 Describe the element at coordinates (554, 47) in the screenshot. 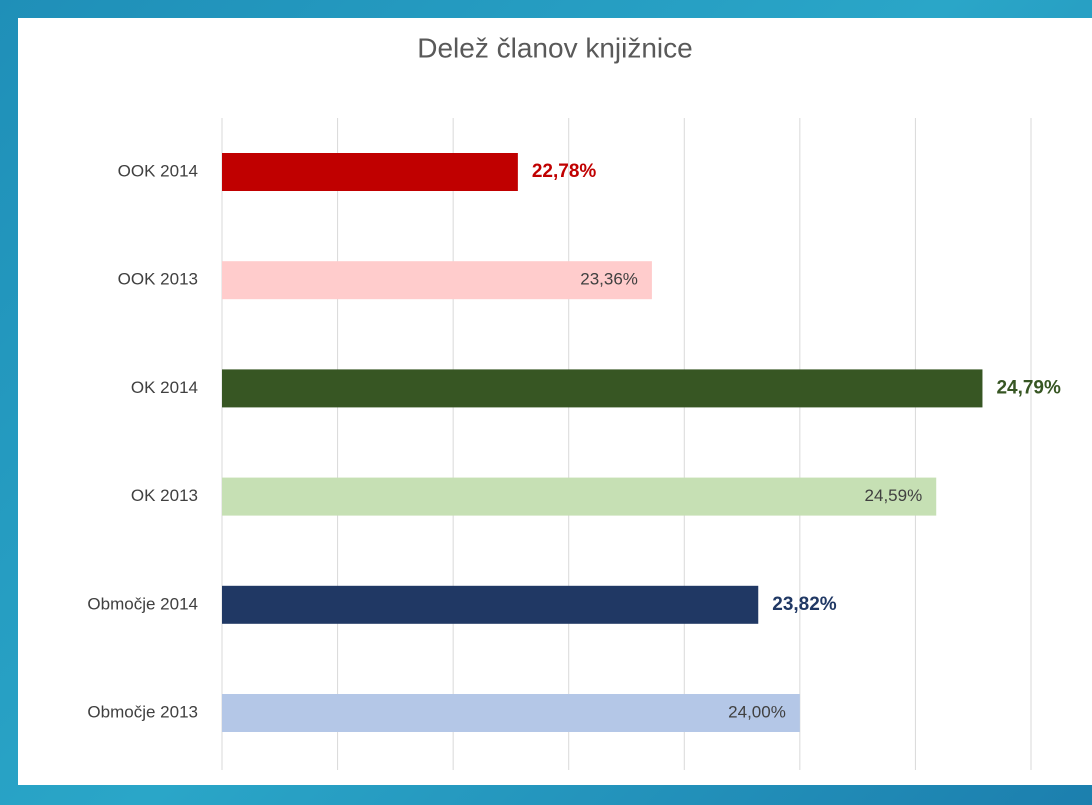

I see `chart-title: Delež članov knjižnice` at that location.